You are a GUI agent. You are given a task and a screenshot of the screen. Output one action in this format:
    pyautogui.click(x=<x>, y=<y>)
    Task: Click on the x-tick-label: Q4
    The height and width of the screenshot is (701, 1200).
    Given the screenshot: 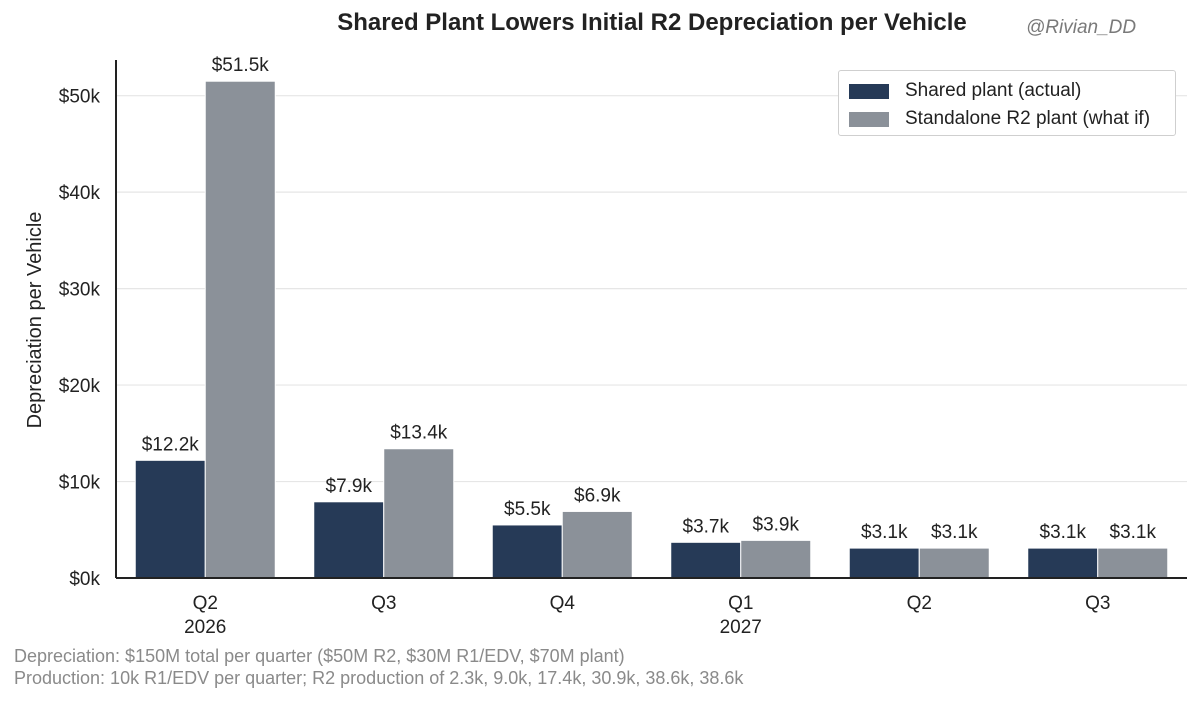 What is the action you would take?
    pyautogui.click(x=563, y=603)
    